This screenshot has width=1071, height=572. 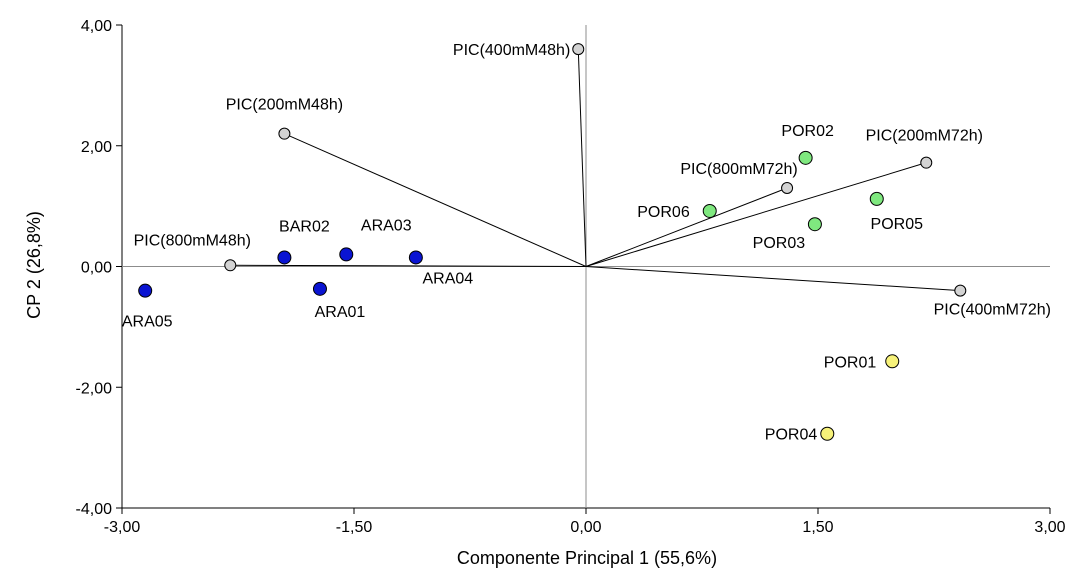 I want to click on y-tick-label: 4,00, so click(x=96, y=26).